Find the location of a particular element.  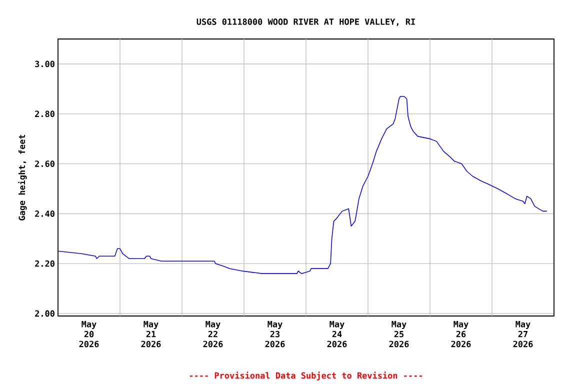

x-tick-label: May 22 2026 is located at coordinates (213, 334).